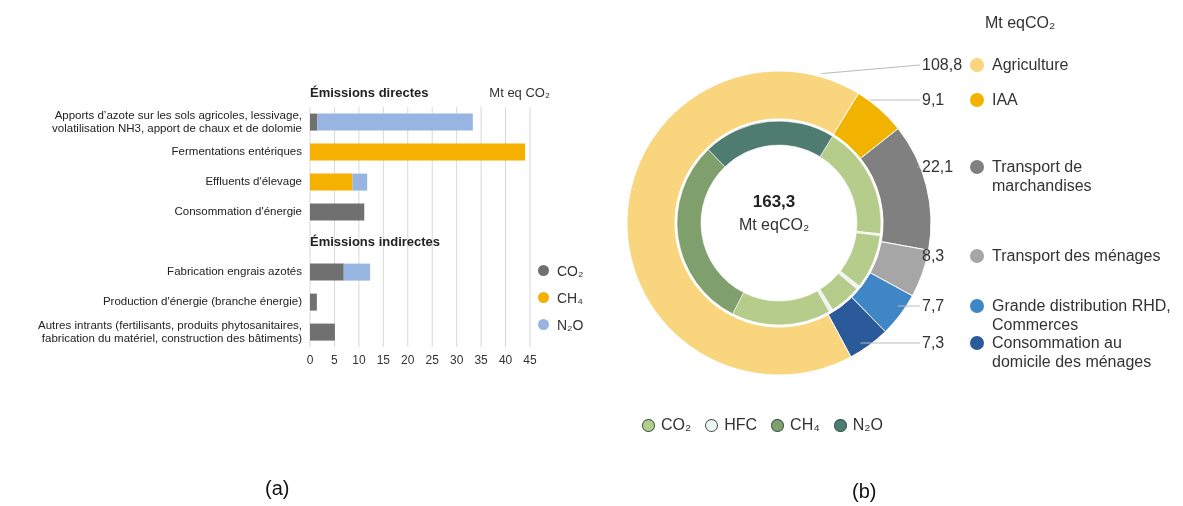 The height and width of the screenshot is (506, 1183). I want to click on text: Émissions directes, so click(369, 92).